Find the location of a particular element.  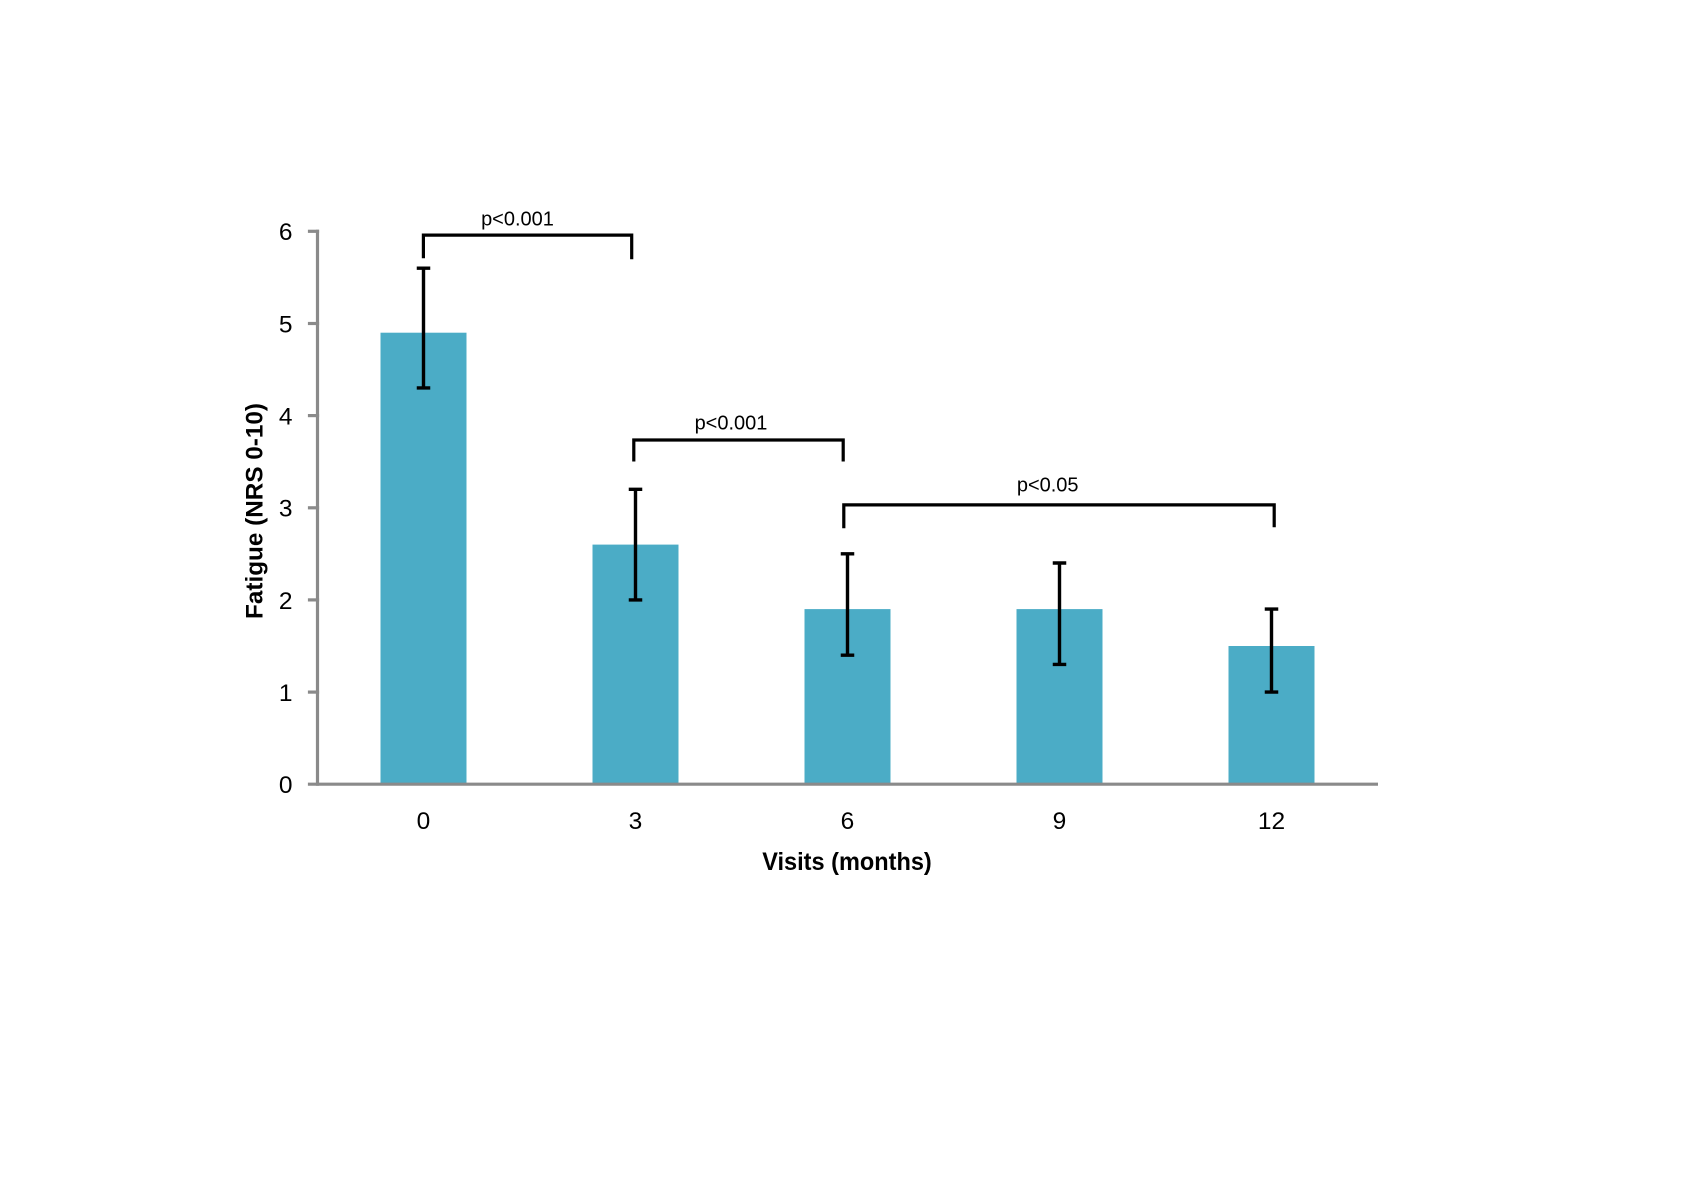

svg-text: 12 is located at coordinates (1271, 821).